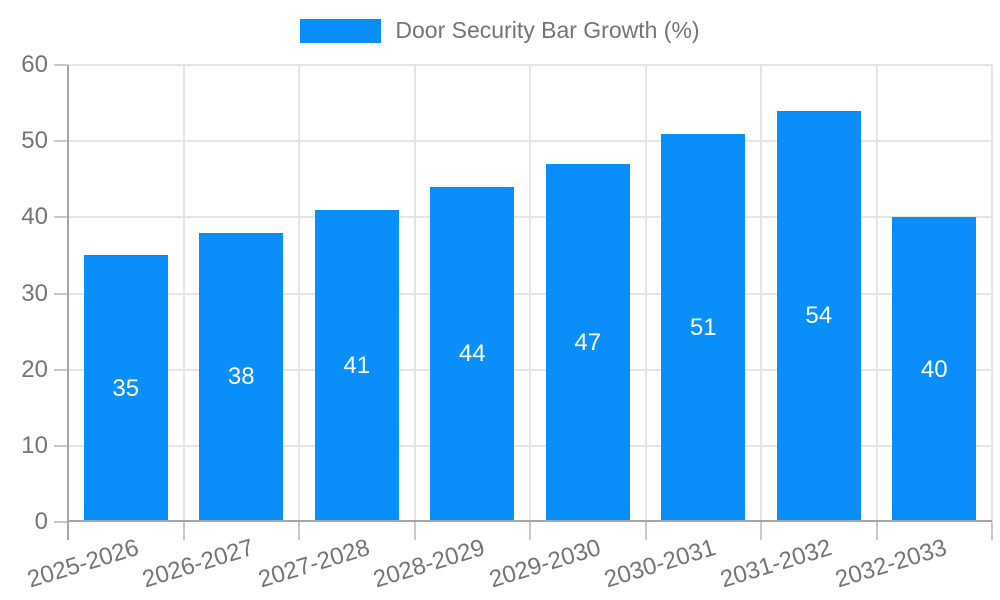 This screenshot has height=600, width=1000. I want to click on y-tick-label: 10, so click(34, 445).